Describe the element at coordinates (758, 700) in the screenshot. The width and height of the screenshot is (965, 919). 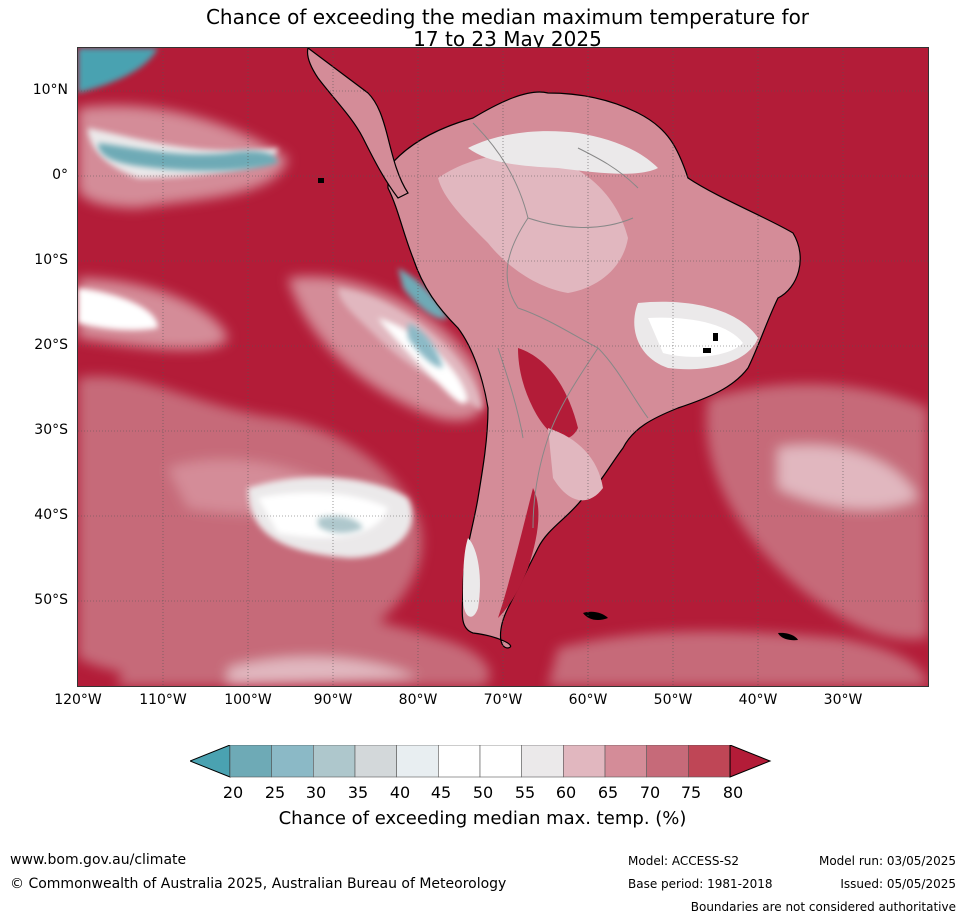
I see `lon-label-40w: 40°W` at that location.